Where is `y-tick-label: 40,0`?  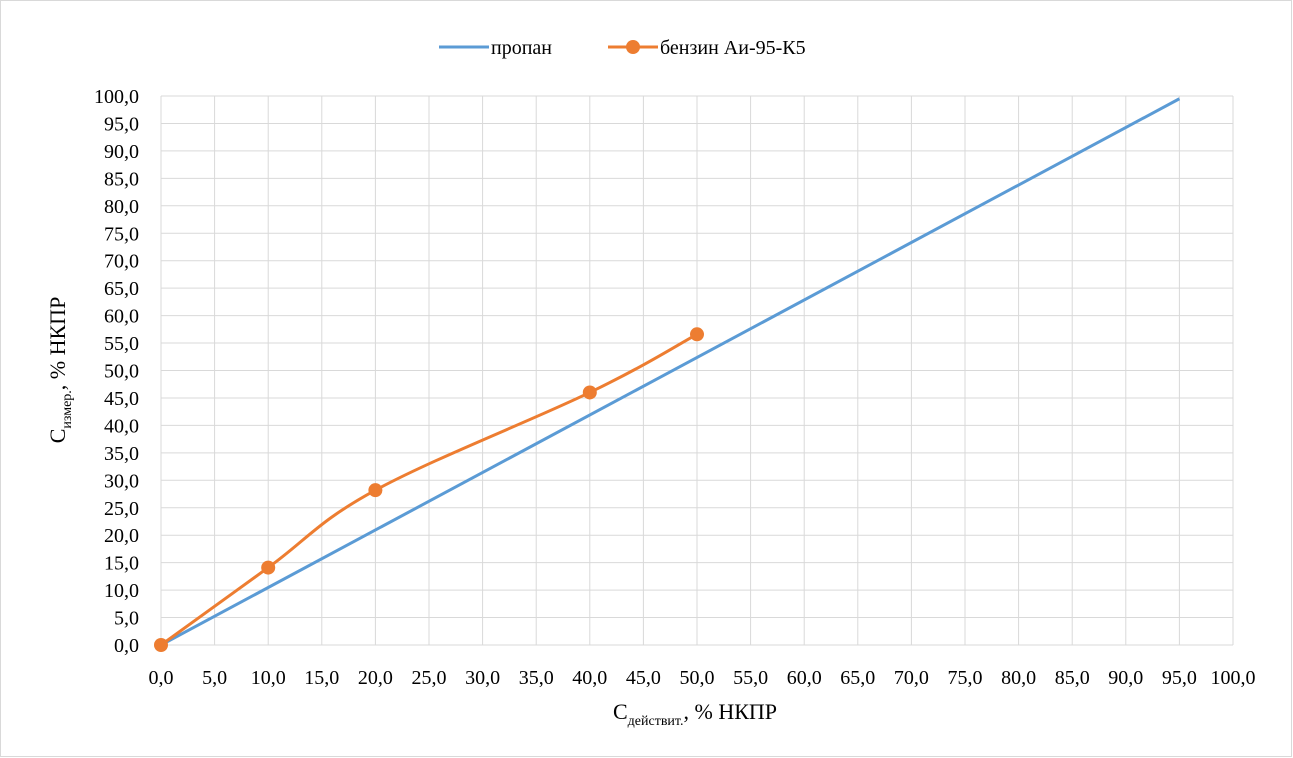
y-tick-label: 40,0 is located at coordinates (121, 426).